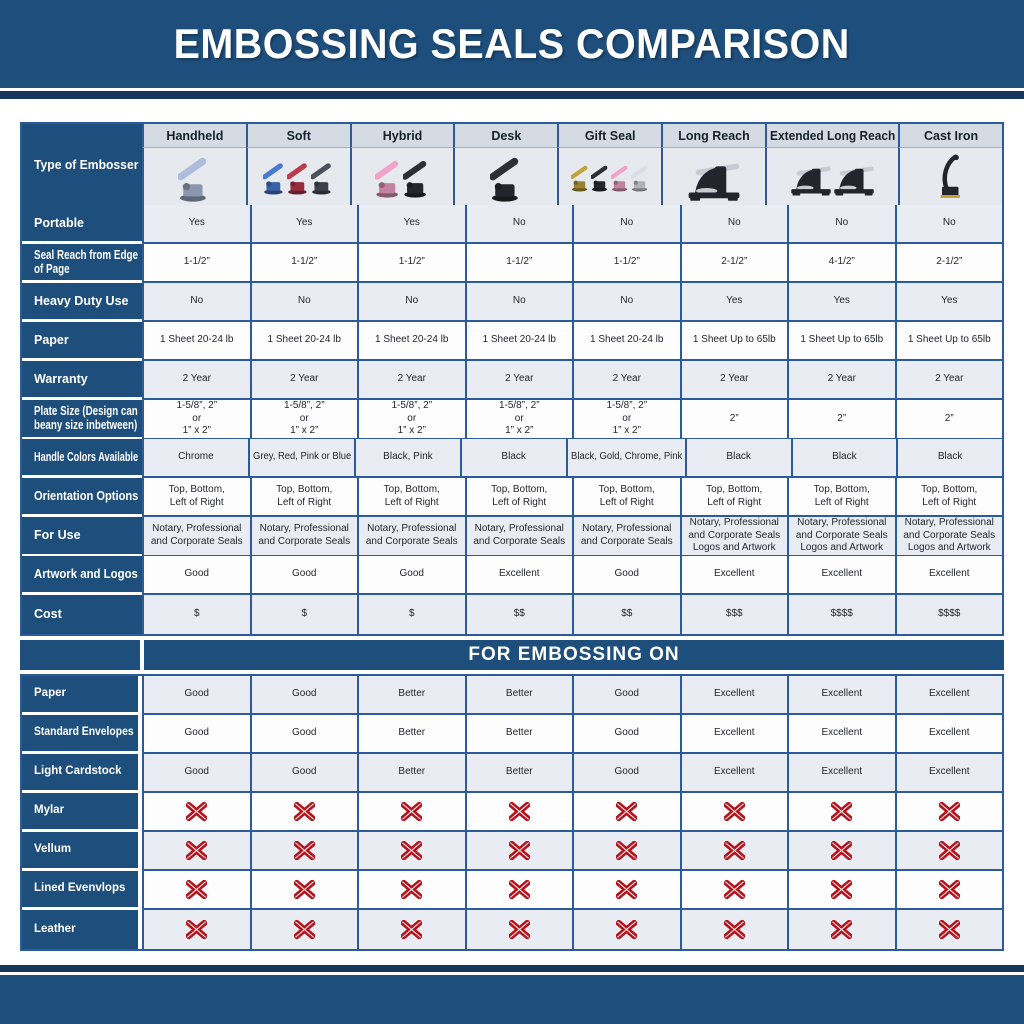 This screenshot has height=1024, width=1024. I want to click on table-cell: Grey, Red, Pink or Blue, so click(301, 458).